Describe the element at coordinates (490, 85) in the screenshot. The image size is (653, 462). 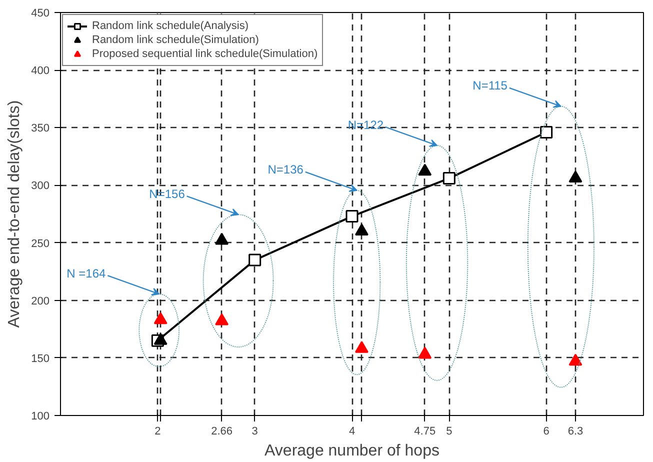
I see `annotation: N=115` at that location.